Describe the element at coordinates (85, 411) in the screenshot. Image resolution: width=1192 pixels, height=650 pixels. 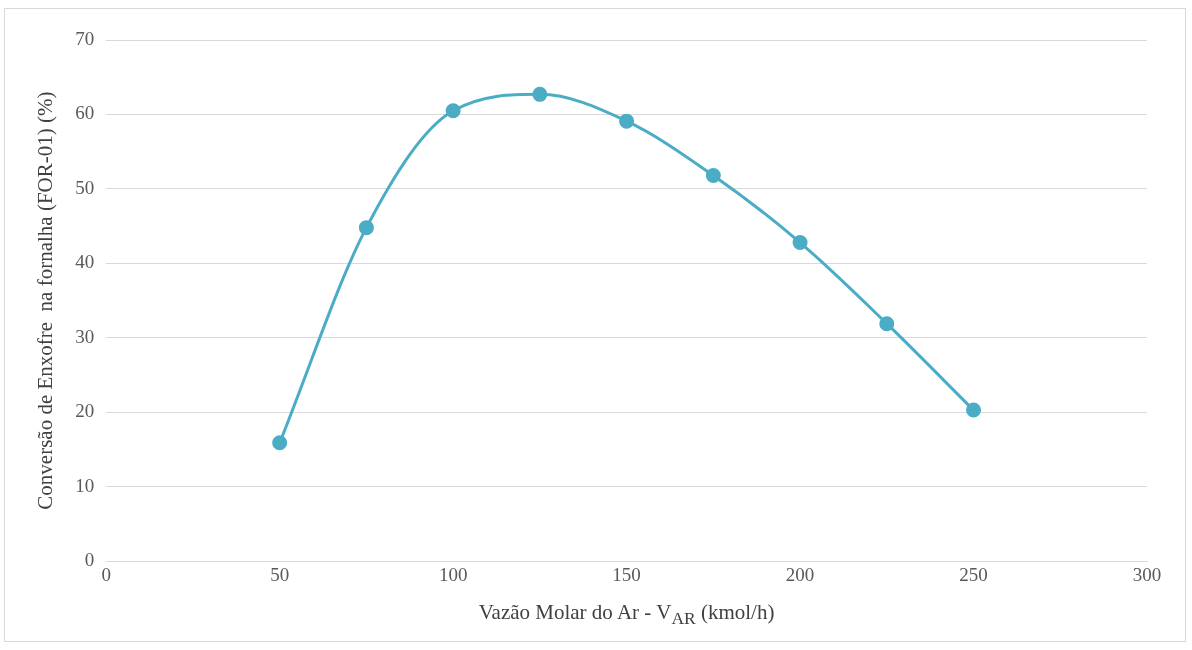
I see `y-tick-label: 20` at that location.